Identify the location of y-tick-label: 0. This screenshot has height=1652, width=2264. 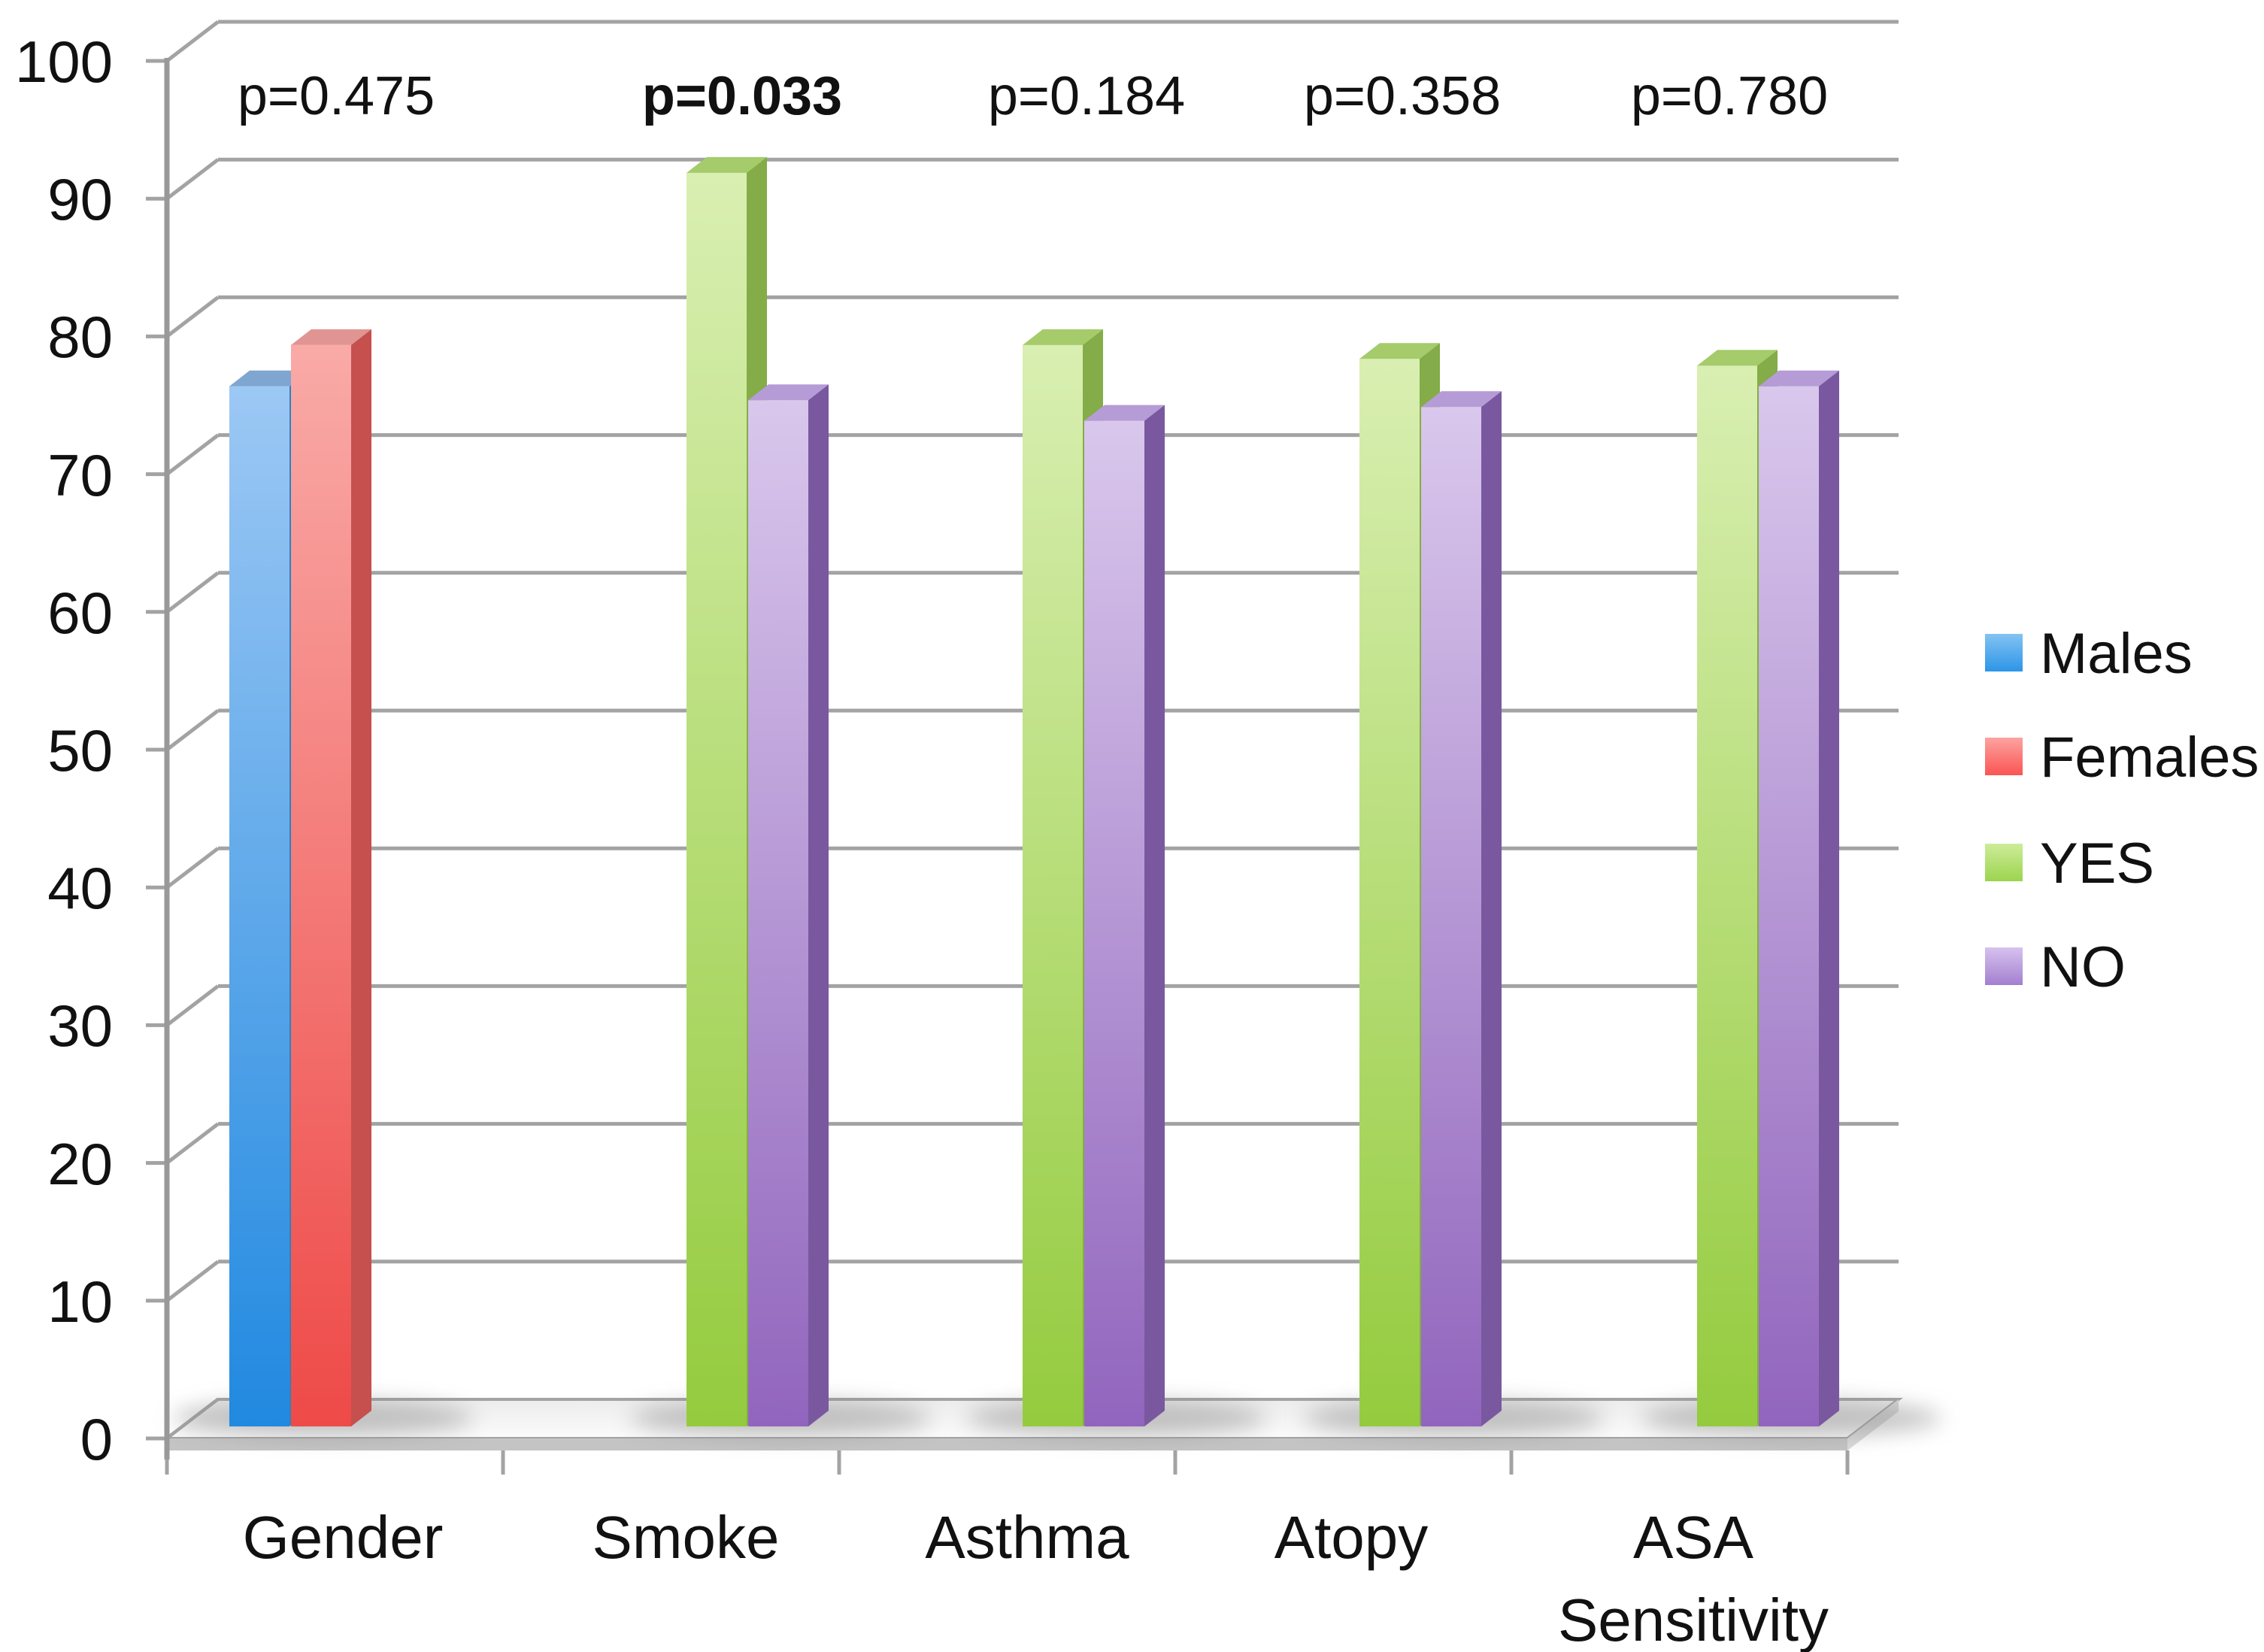
(96, 1439).